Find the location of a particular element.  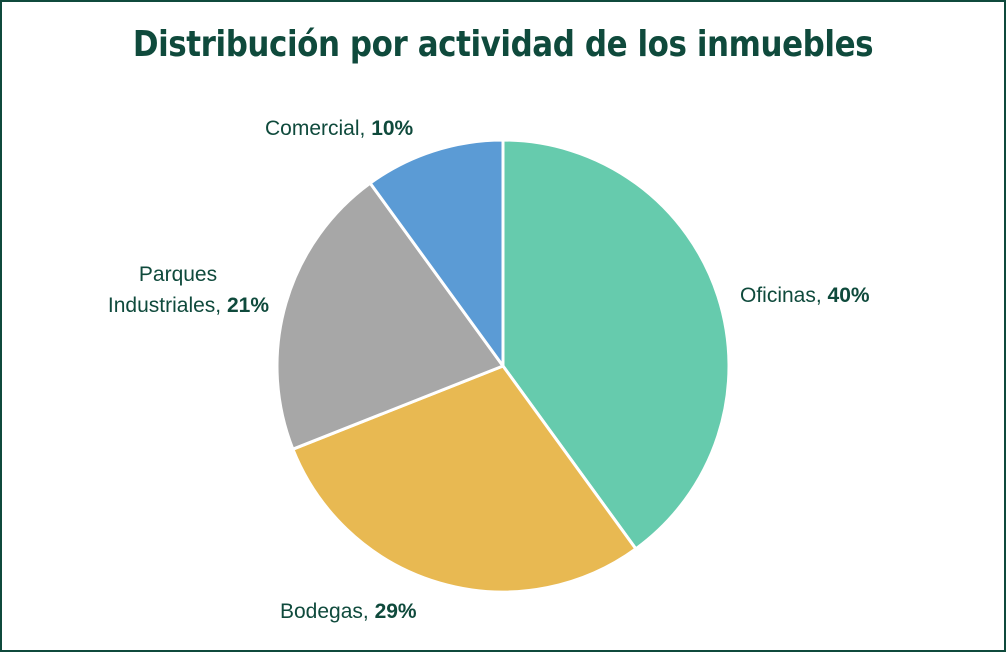

pie-slice-parques-industriales is located at coordinates (390, 316).